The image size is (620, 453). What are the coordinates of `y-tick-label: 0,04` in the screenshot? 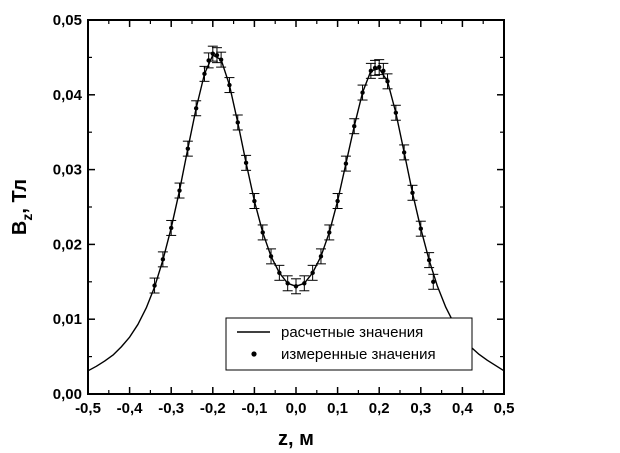 It's located at (68, 95).